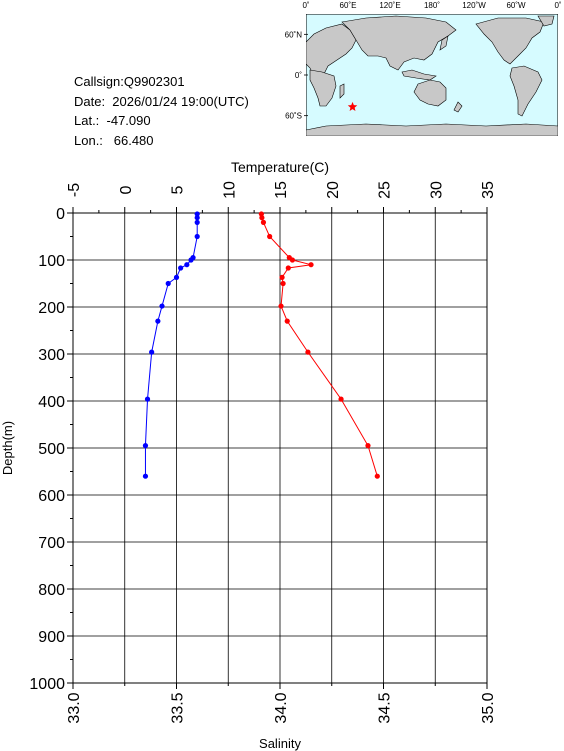 This screenshot has height=751, width=564. What do you see at coordinates (114, 140) in the screenshot?
I see `longitude-text: Lon.: 66.480` at bounding box center [114, 140].